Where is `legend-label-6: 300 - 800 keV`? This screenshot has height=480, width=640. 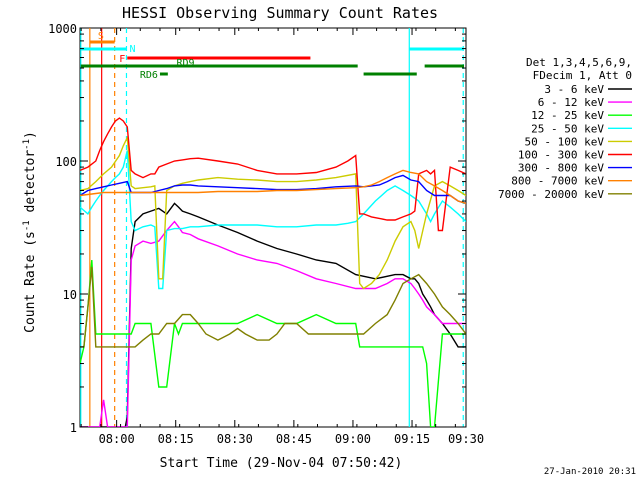
legend-label-6: 300 - 800 keV is located at coordinates (561, 168).